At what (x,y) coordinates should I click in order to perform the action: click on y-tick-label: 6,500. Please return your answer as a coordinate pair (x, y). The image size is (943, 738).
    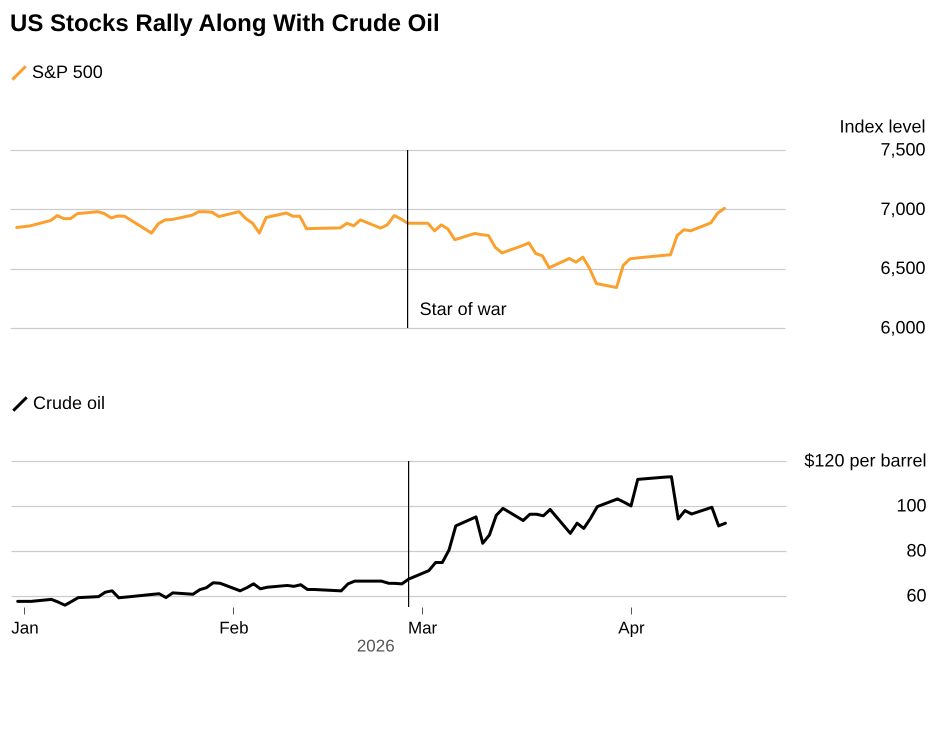
    Looking at the image, I should click on (903, 268).